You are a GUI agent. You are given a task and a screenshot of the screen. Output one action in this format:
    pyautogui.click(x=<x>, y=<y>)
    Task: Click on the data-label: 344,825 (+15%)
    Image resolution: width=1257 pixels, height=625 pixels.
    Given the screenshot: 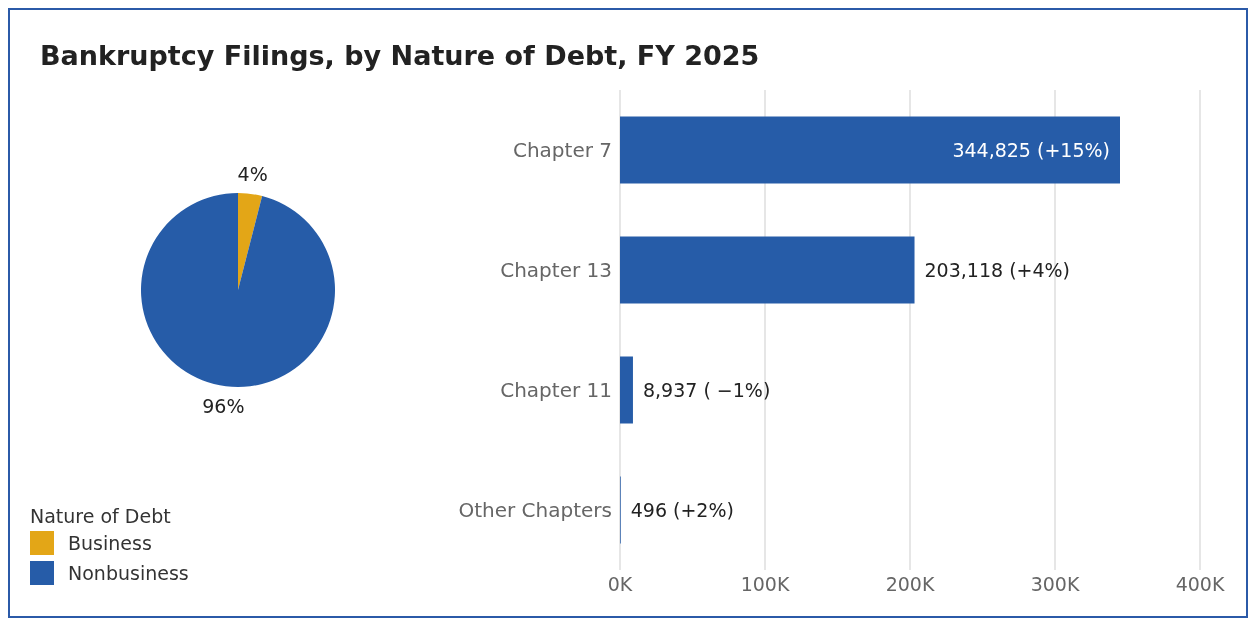 What is the action you would take?
    pyautogui.click(x=1031, y=149)
    